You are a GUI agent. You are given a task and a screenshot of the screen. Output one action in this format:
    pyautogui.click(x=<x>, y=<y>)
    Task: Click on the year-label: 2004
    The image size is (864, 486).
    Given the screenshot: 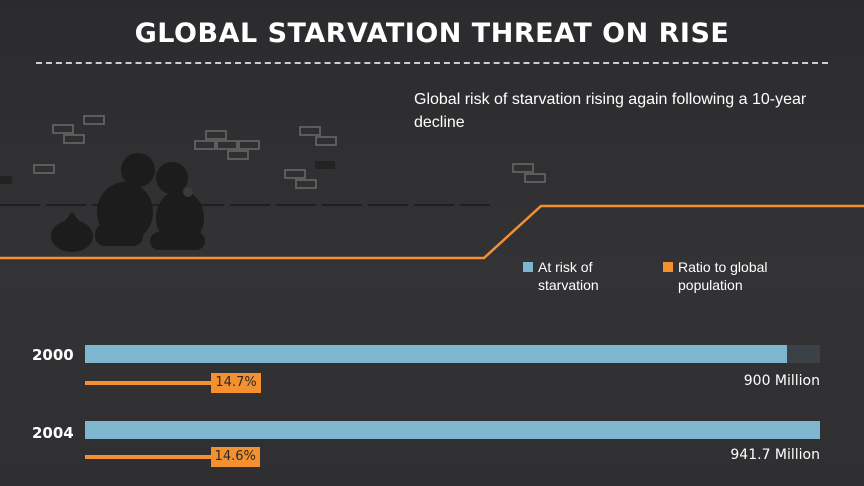 What is the action you would take?
    pyautogui.click(x=53, y=433)
    